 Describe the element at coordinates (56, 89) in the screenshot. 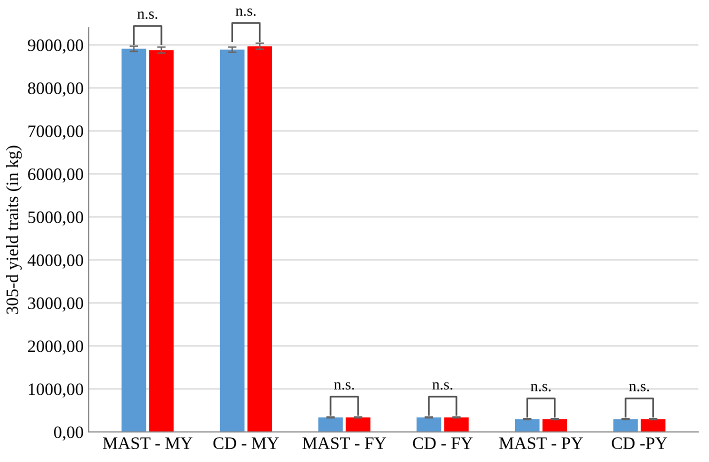

I see `y-tick-label: 8000,00` at that location.